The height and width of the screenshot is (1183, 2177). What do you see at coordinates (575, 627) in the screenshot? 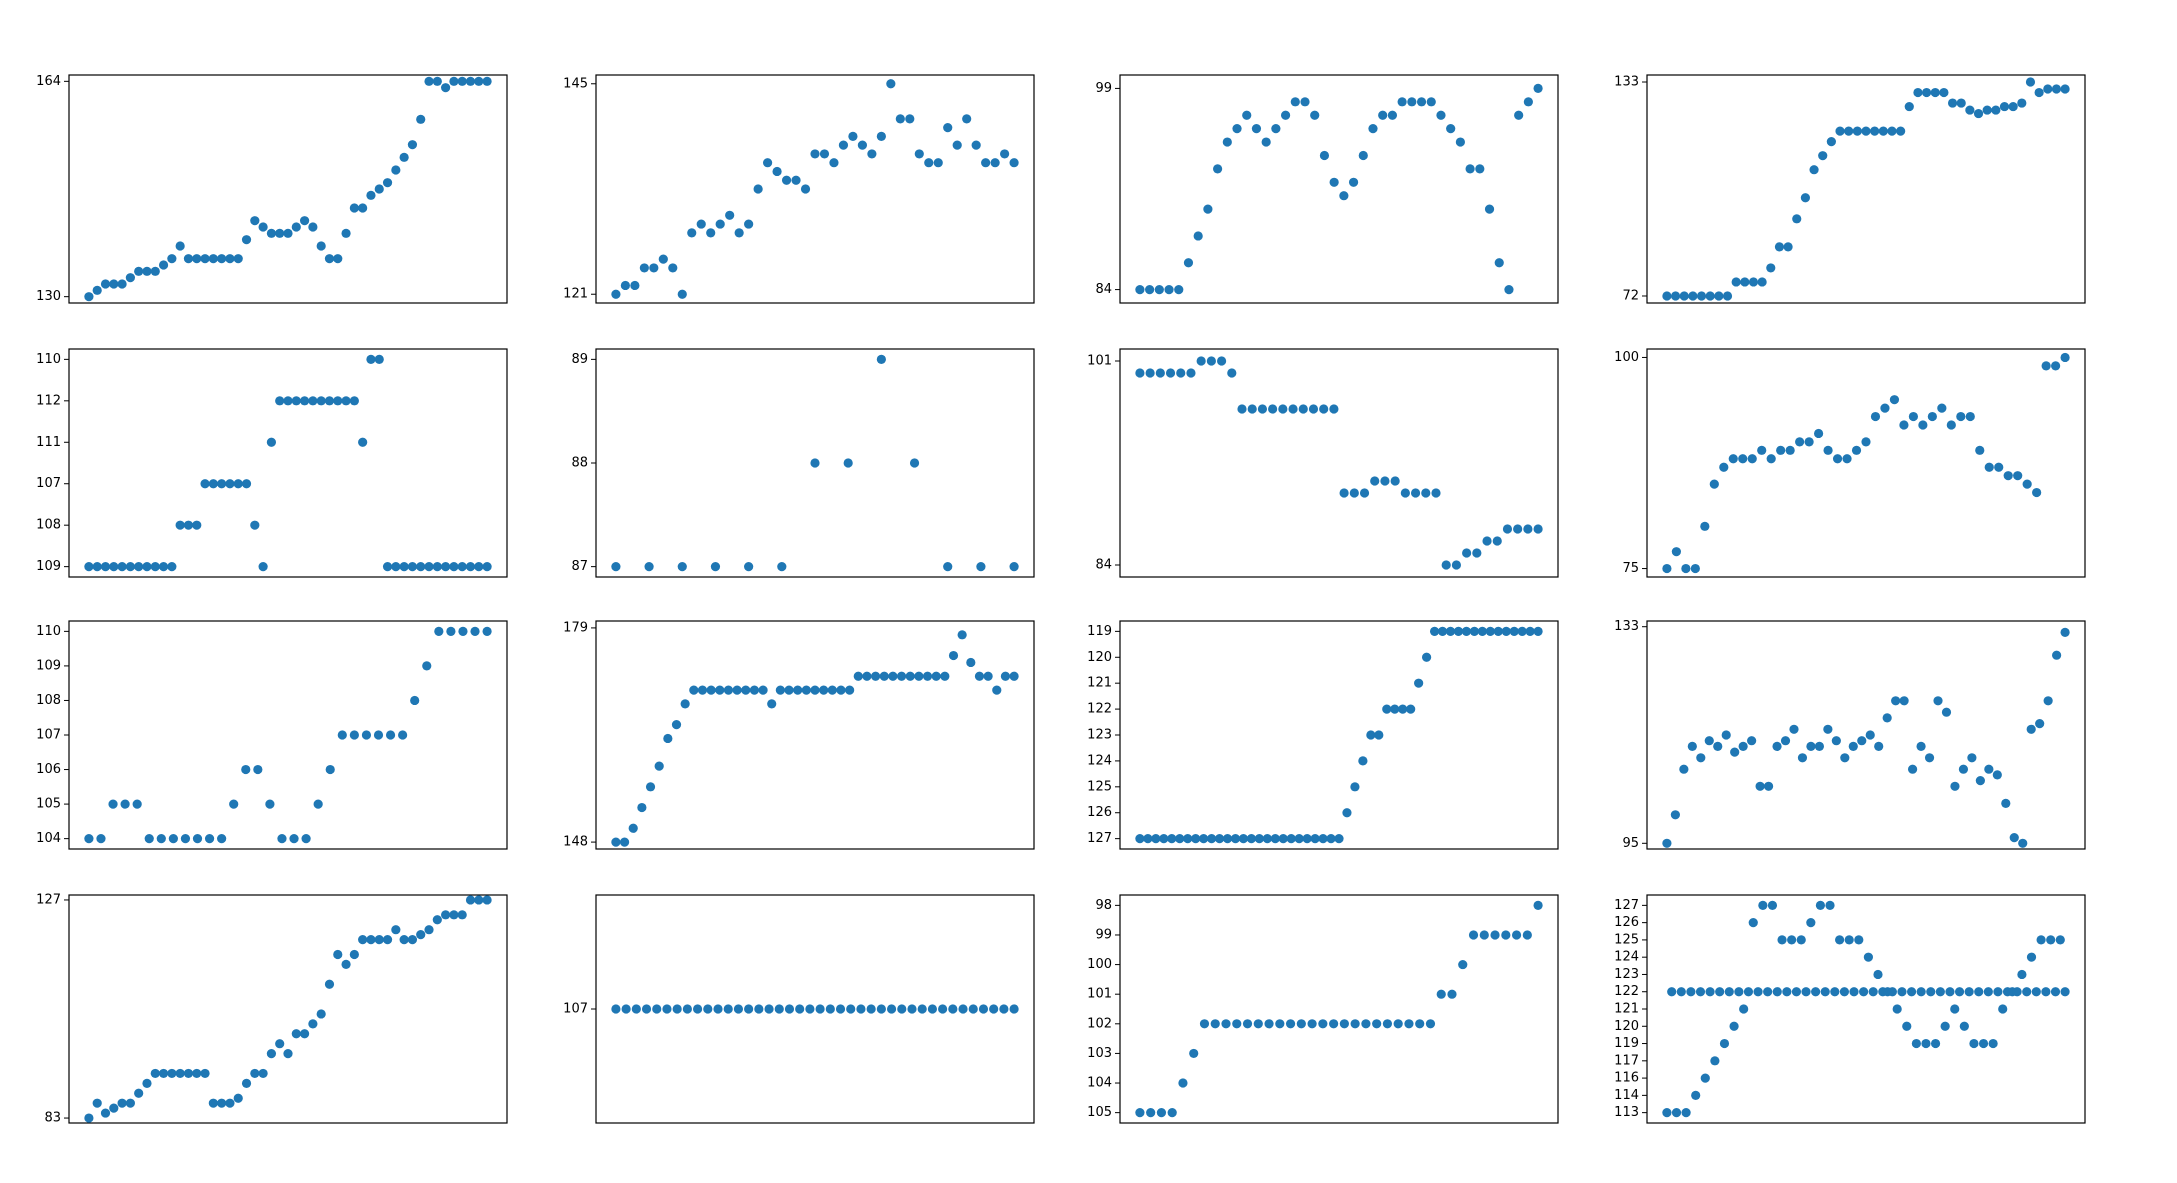
I see `y-tick-label: 179` at bounding box center [575, 627].